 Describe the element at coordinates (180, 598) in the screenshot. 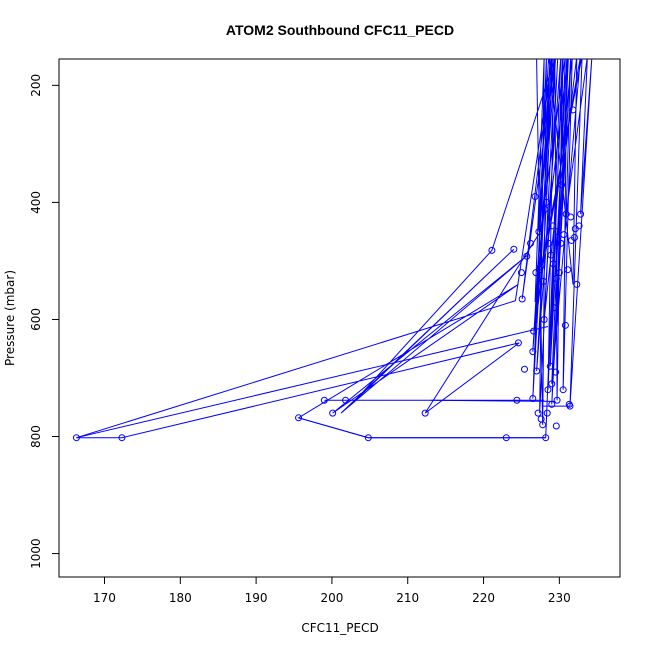

I see `x-tick-label: 180` at that location.